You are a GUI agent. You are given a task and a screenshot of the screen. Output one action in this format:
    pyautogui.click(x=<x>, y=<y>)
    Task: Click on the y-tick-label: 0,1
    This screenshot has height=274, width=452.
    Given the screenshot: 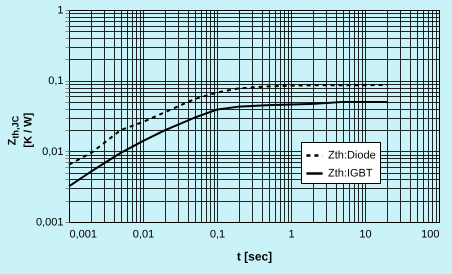 What is the action you would take?
    pyautogui.click(x=56, y=81)
    